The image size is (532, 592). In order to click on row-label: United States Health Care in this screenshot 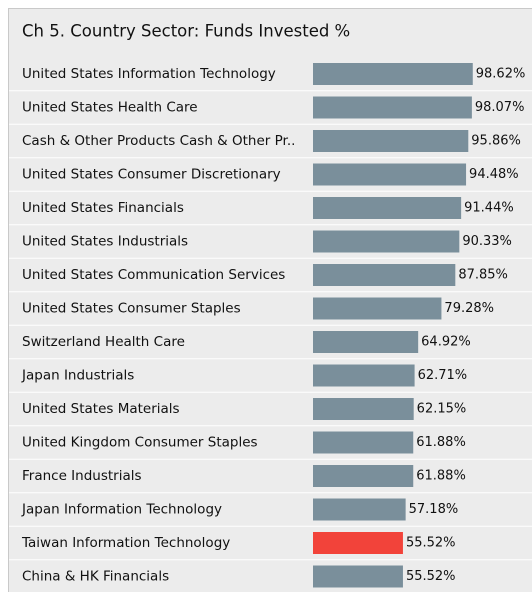, I will do `click(110, 108)`.